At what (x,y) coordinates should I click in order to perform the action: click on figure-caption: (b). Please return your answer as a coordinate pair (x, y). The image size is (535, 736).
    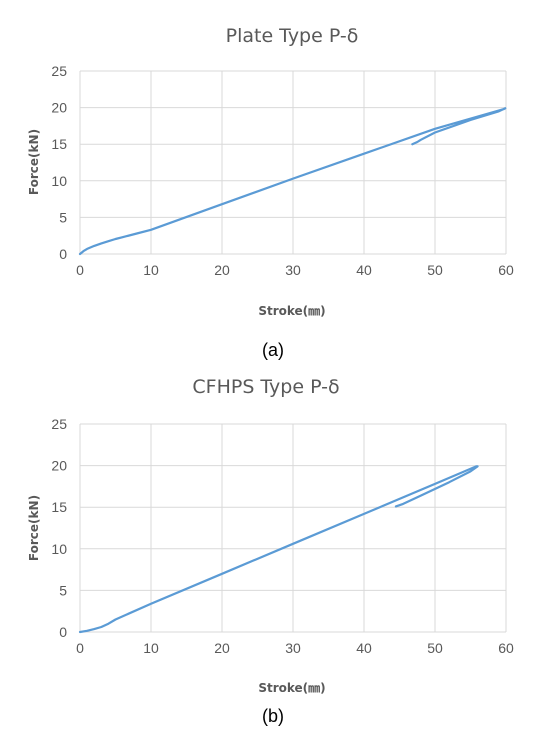
    Looking at the image, I should click on (273, 716).